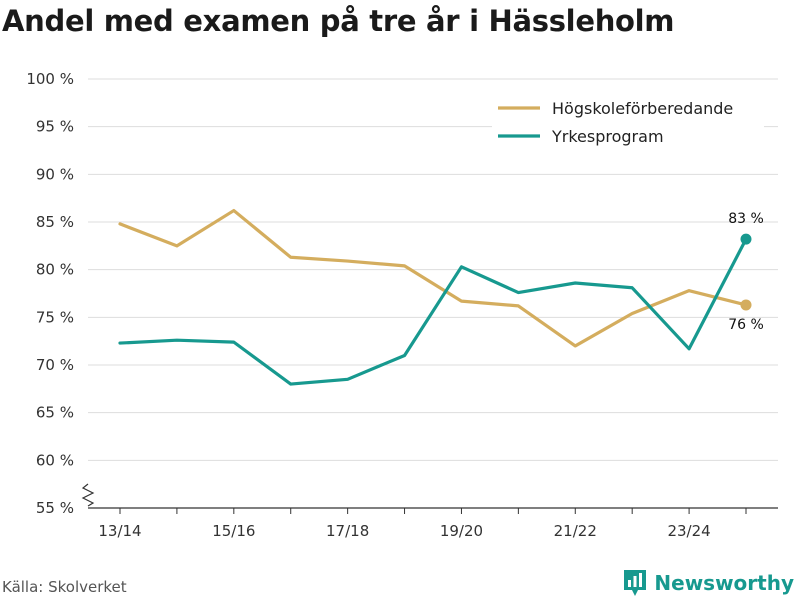 The width and height of the screenshot is (800, 600). What do you see at coordinates (55, 365) in the screenshot?
I see `y-tick-label: 70 %` at bounding box center [55, 365].